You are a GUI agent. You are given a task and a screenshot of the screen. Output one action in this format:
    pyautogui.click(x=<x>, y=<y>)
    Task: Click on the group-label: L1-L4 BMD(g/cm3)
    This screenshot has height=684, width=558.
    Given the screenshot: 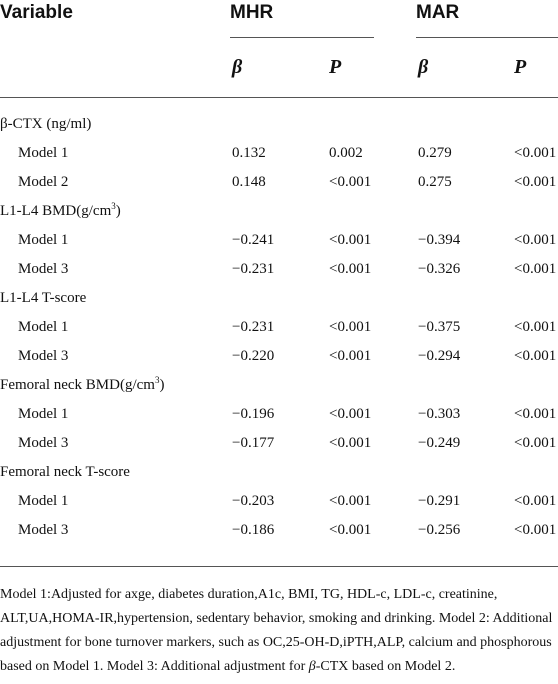 What is the action you would take?
    pyautogui.click(x=60, y=210)
    